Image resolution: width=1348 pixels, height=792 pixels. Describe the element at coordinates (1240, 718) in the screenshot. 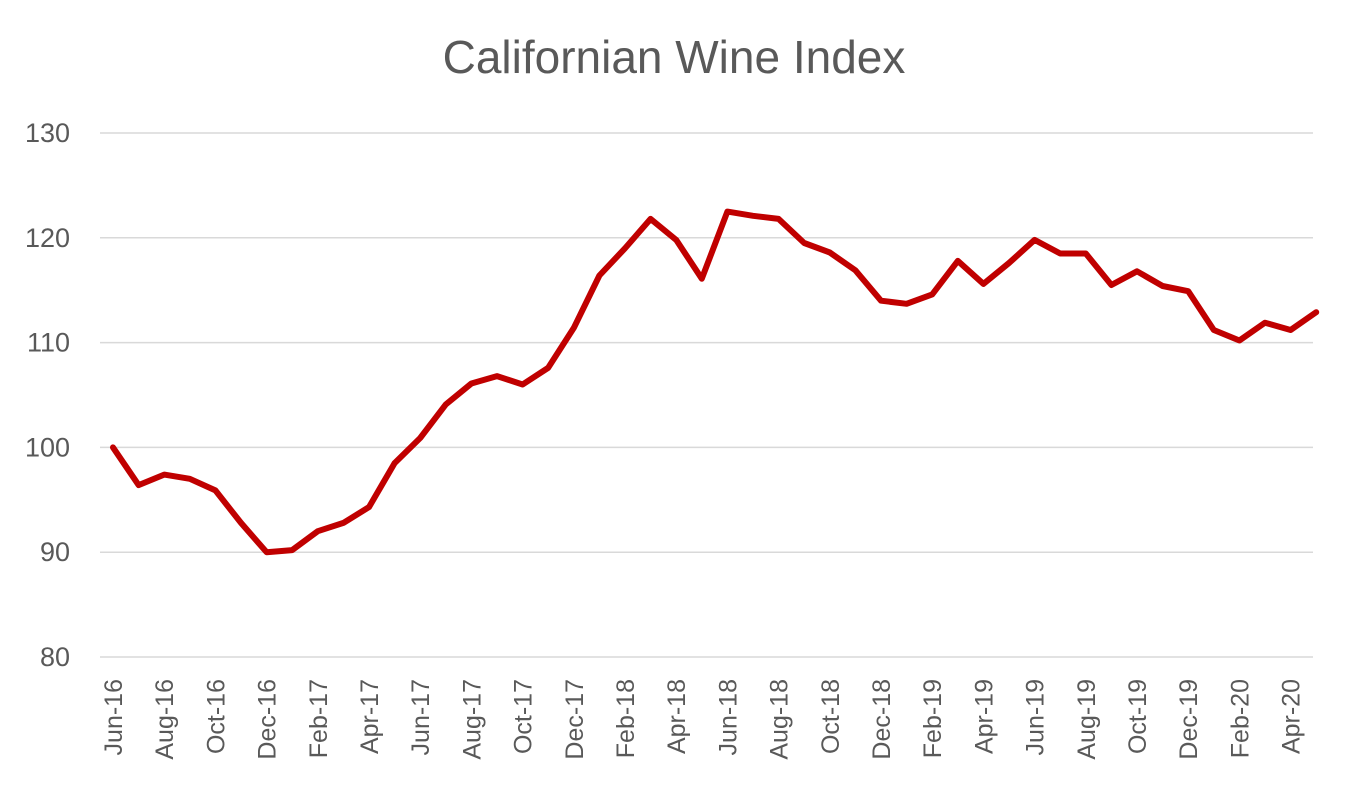

I see `x-tick-label: Feb-20` at that location.